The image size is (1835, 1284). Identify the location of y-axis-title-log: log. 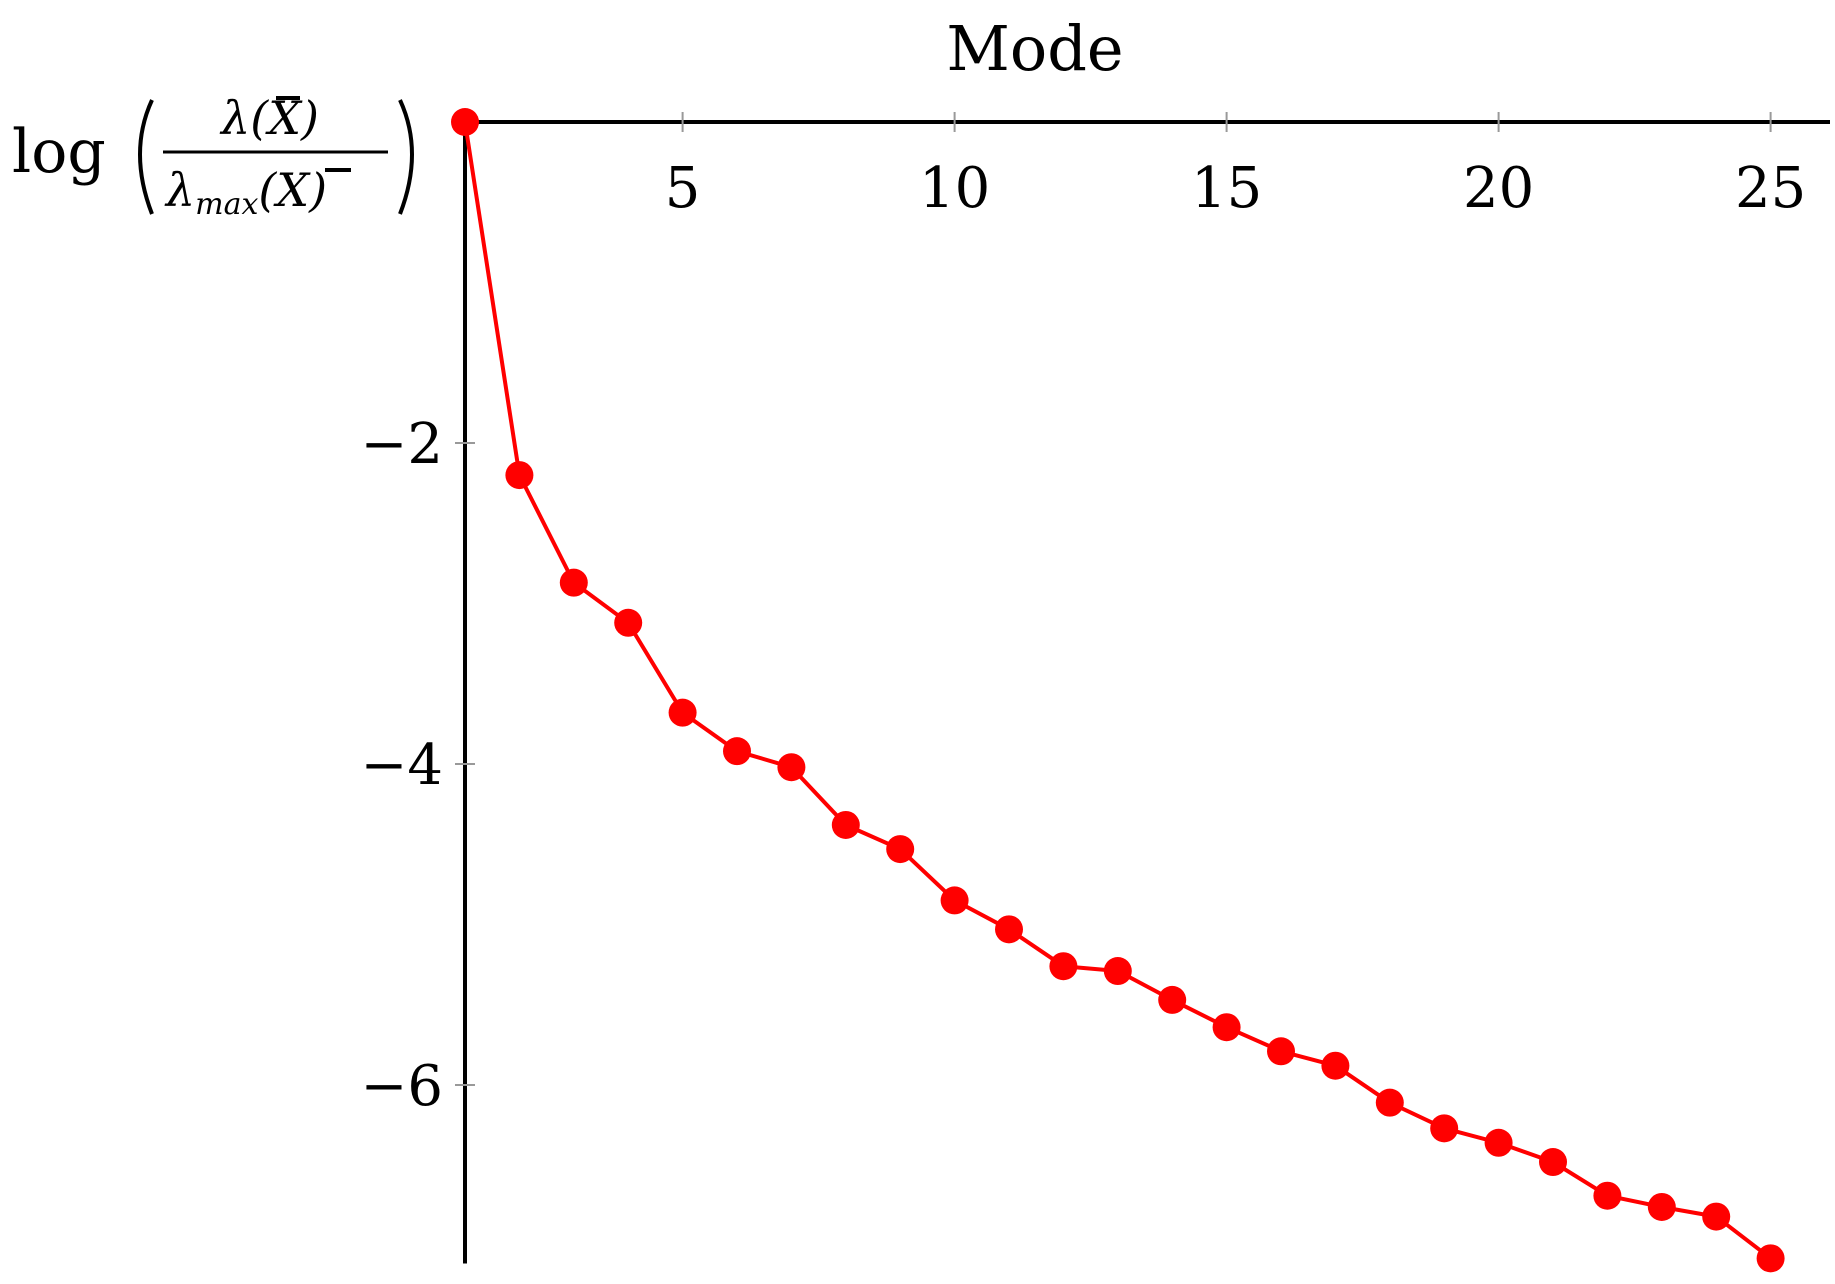
(59, 152).